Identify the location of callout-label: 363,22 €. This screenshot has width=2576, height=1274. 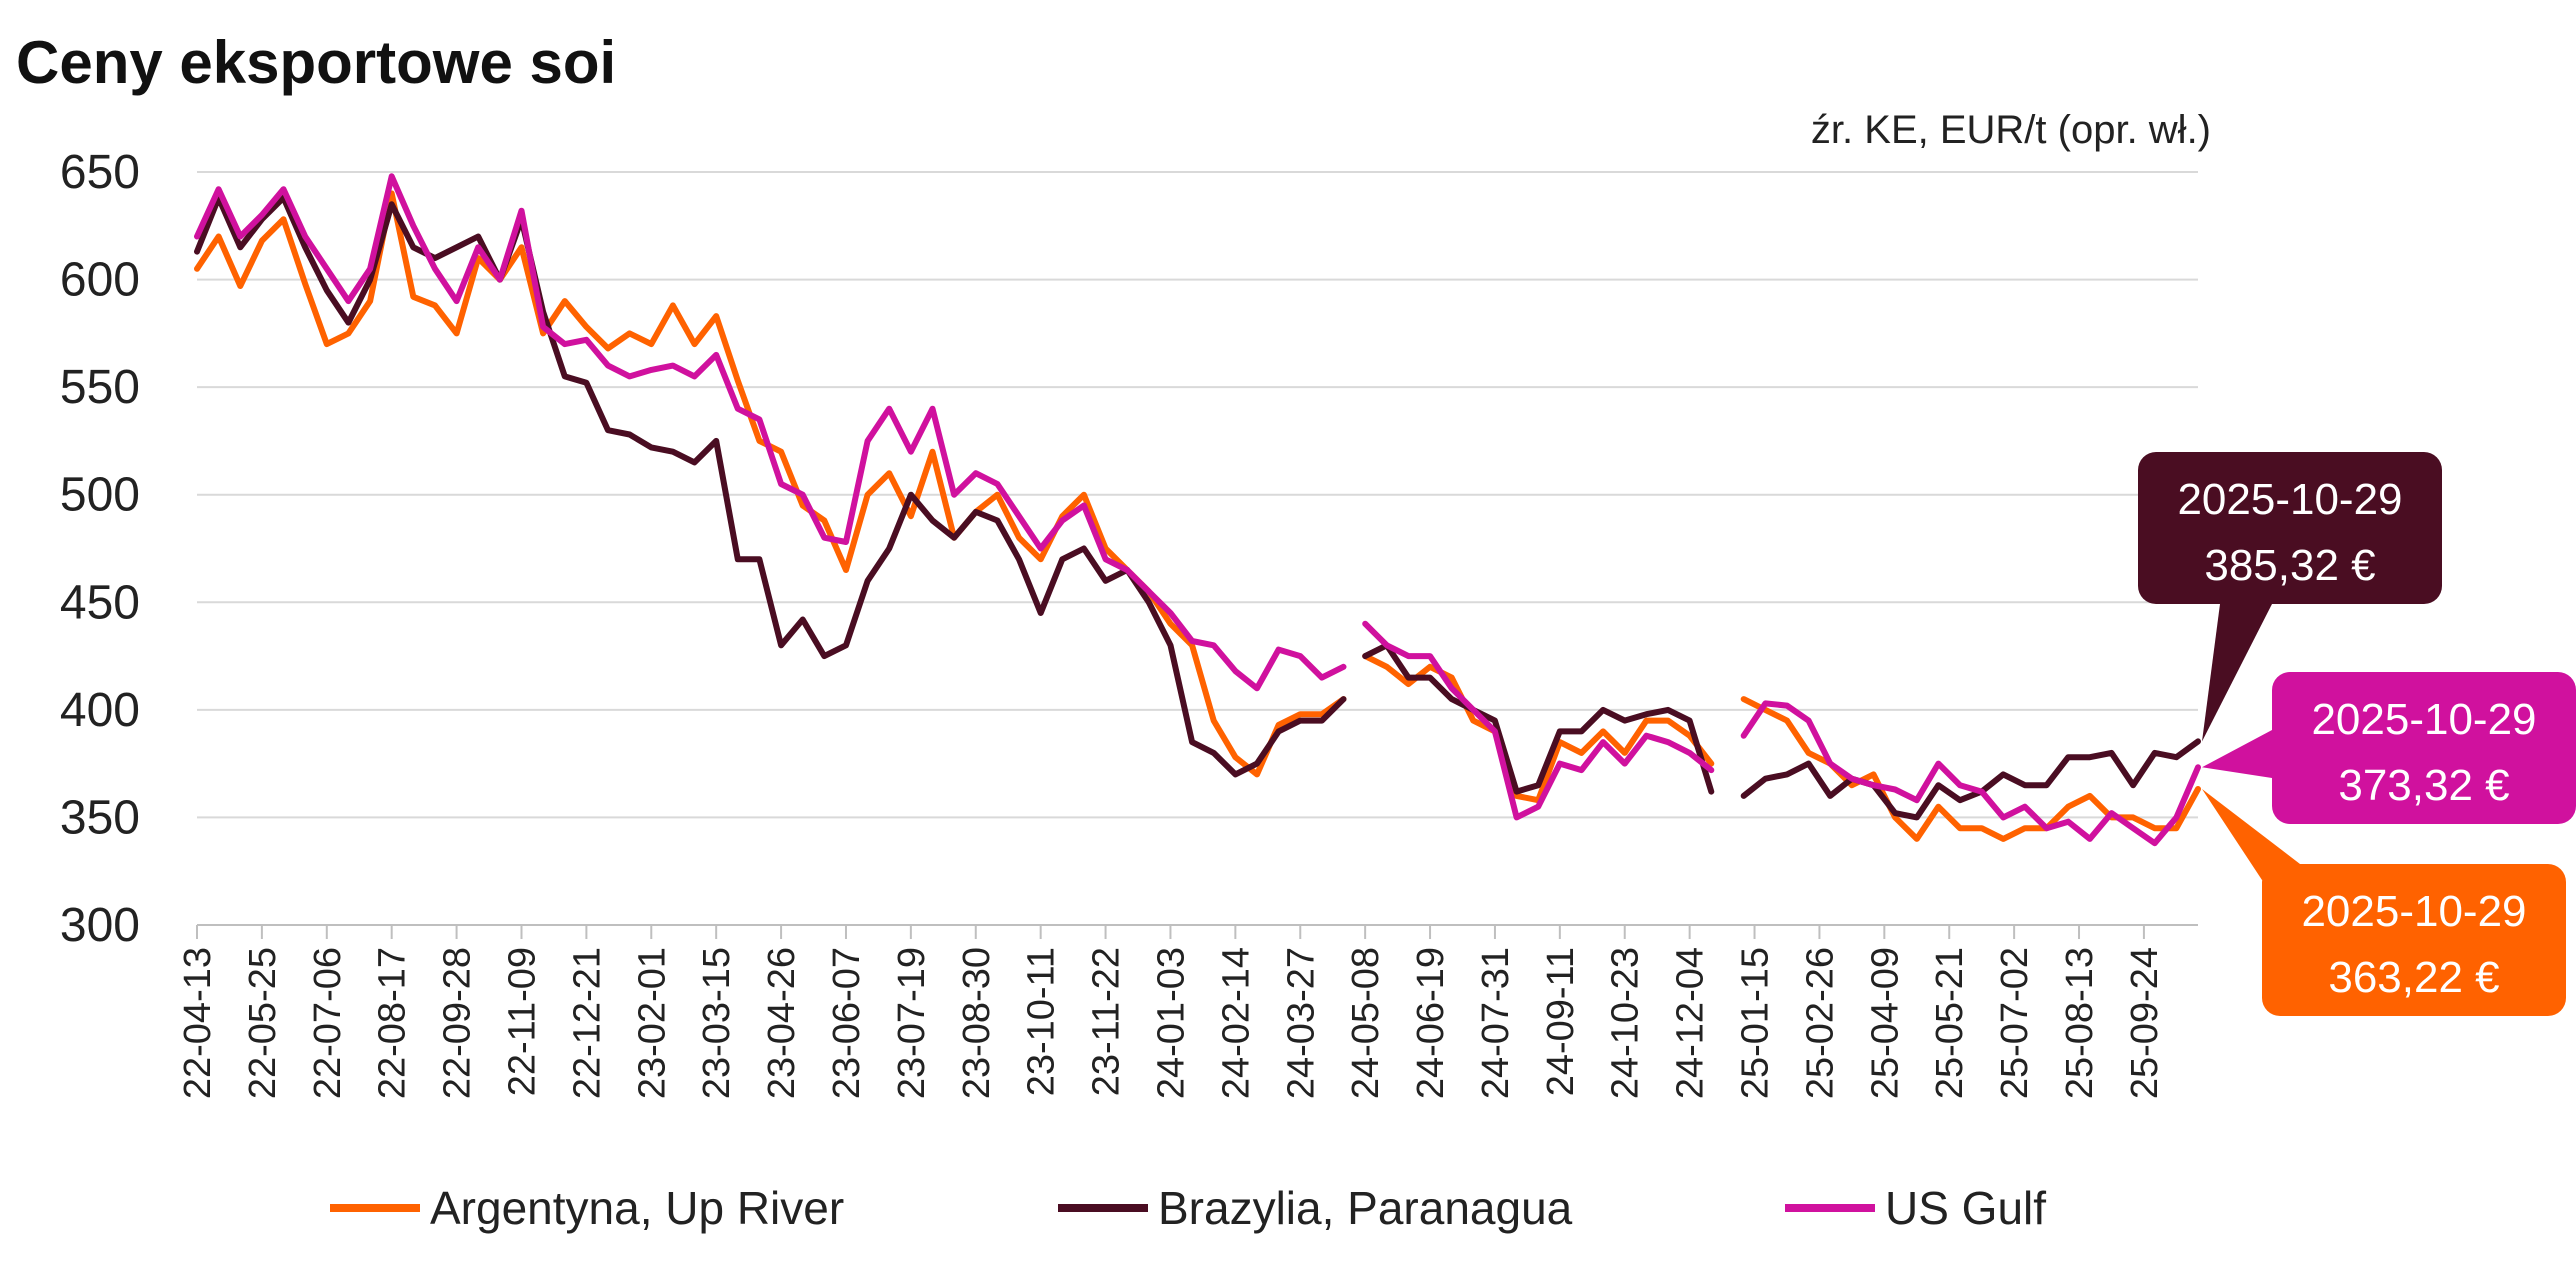
(2413, 977).